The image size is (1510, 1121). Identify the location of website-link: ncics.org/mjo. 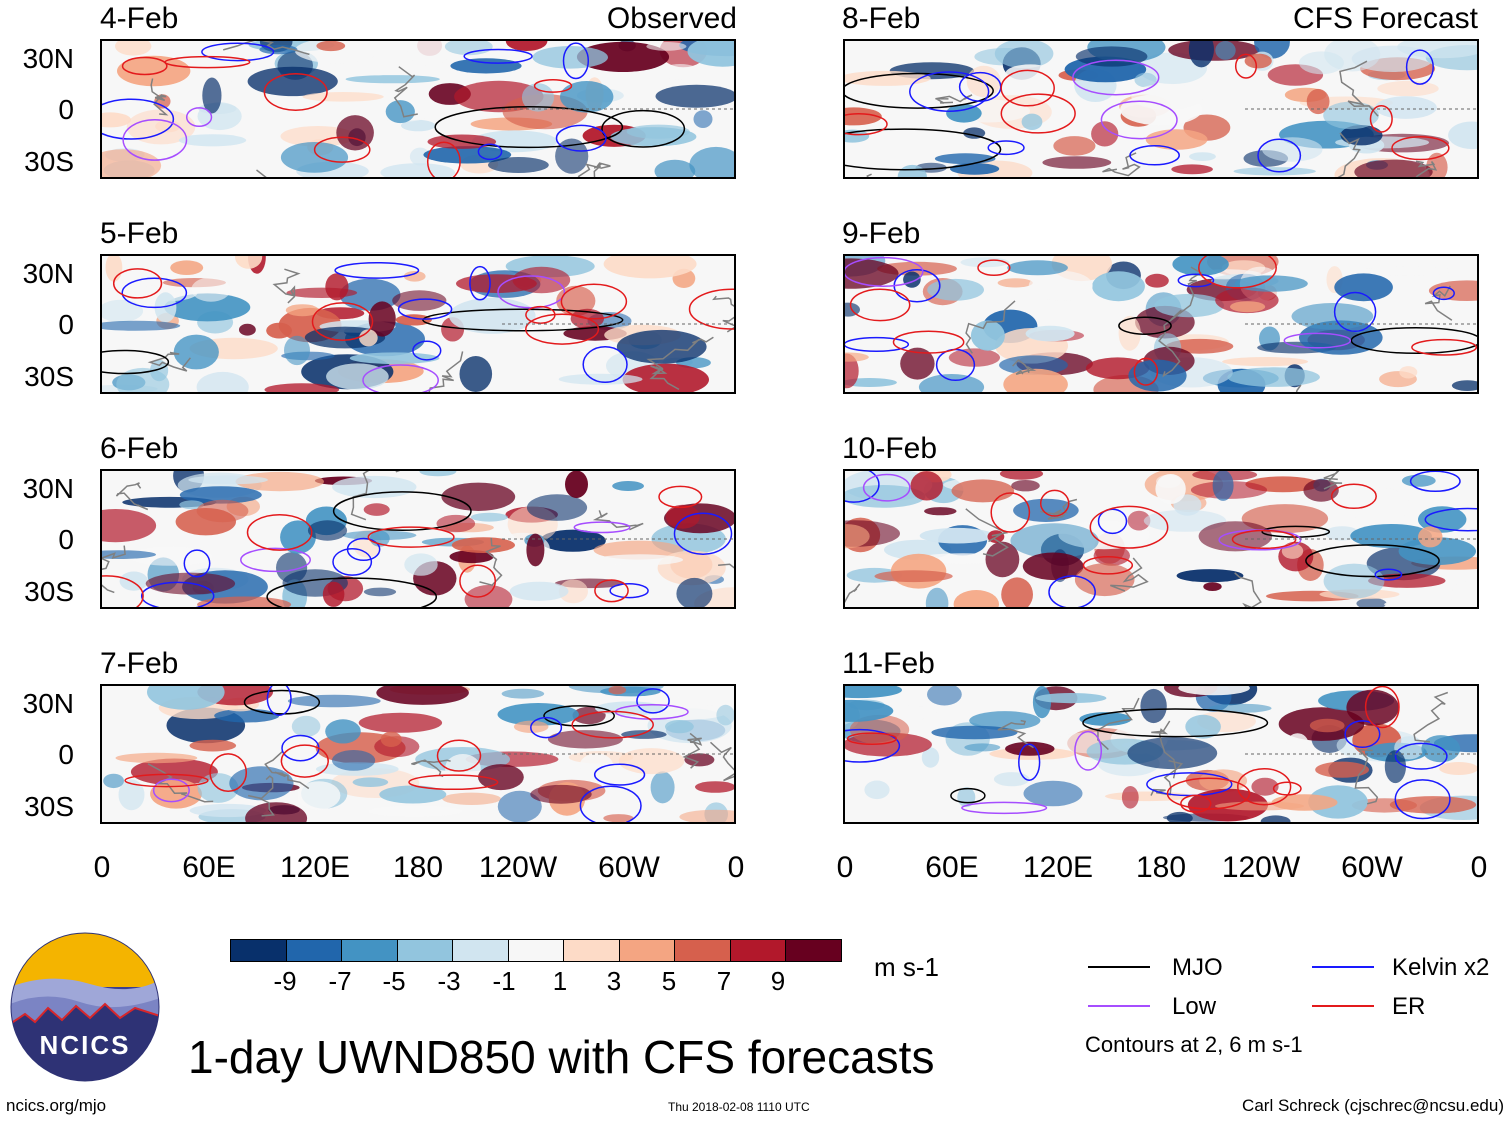
(56, 1105).